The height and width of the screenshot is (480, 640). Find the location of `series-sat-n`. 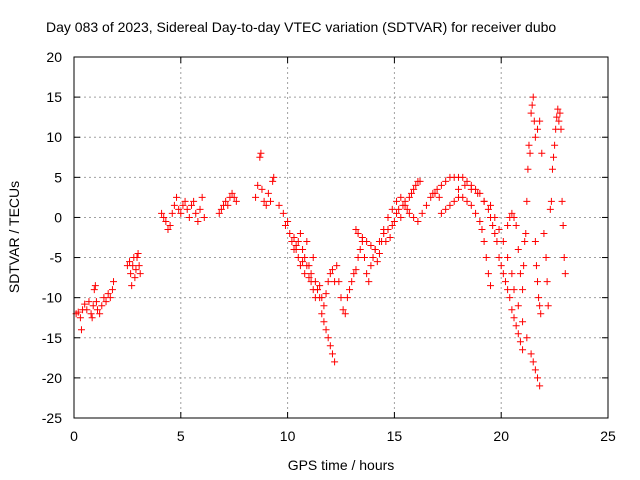

series-sat-n is located at coordinates (538, 278).